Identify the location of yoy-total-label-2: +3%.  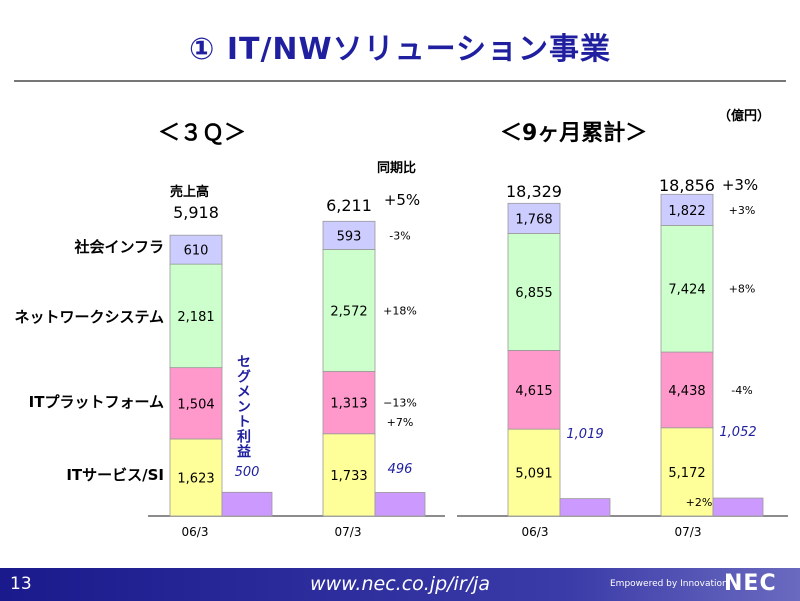
(740, 185).